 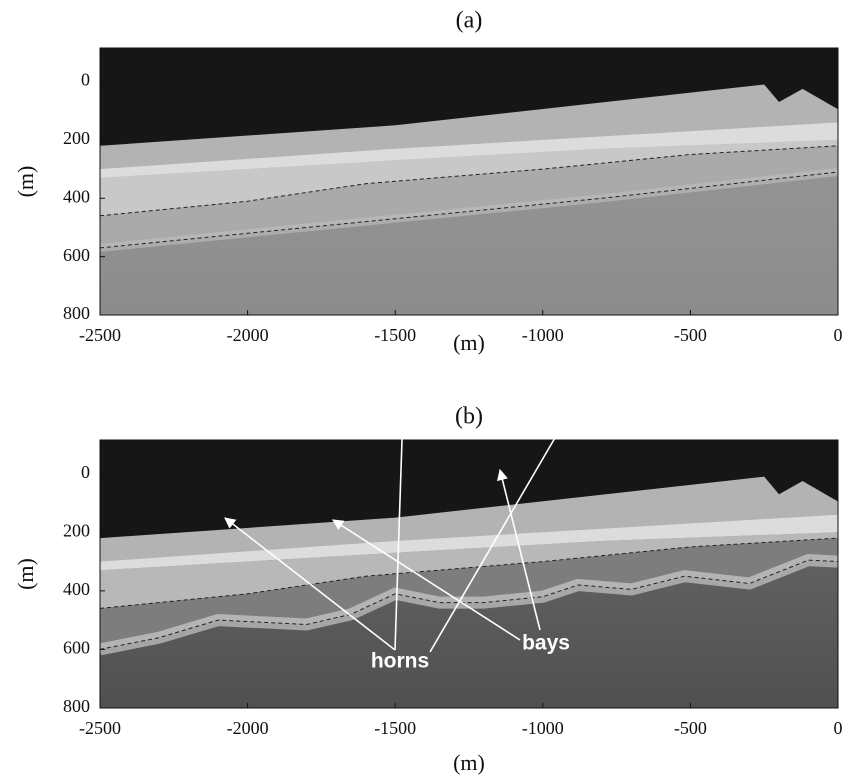 What do you see at coordinates (400, 661) in the screenshot?
I see `annotation: horns` at bounding box center [400, 661].